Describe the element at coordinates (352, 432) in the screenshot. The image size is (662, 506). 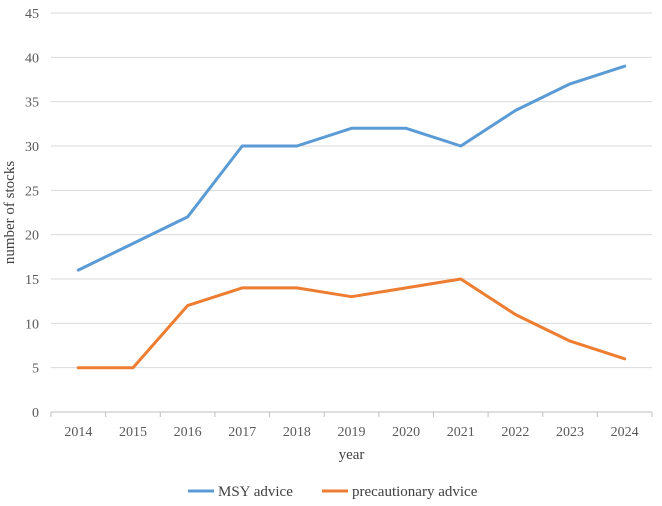
I see `x-tick-label: 2019` at that location.